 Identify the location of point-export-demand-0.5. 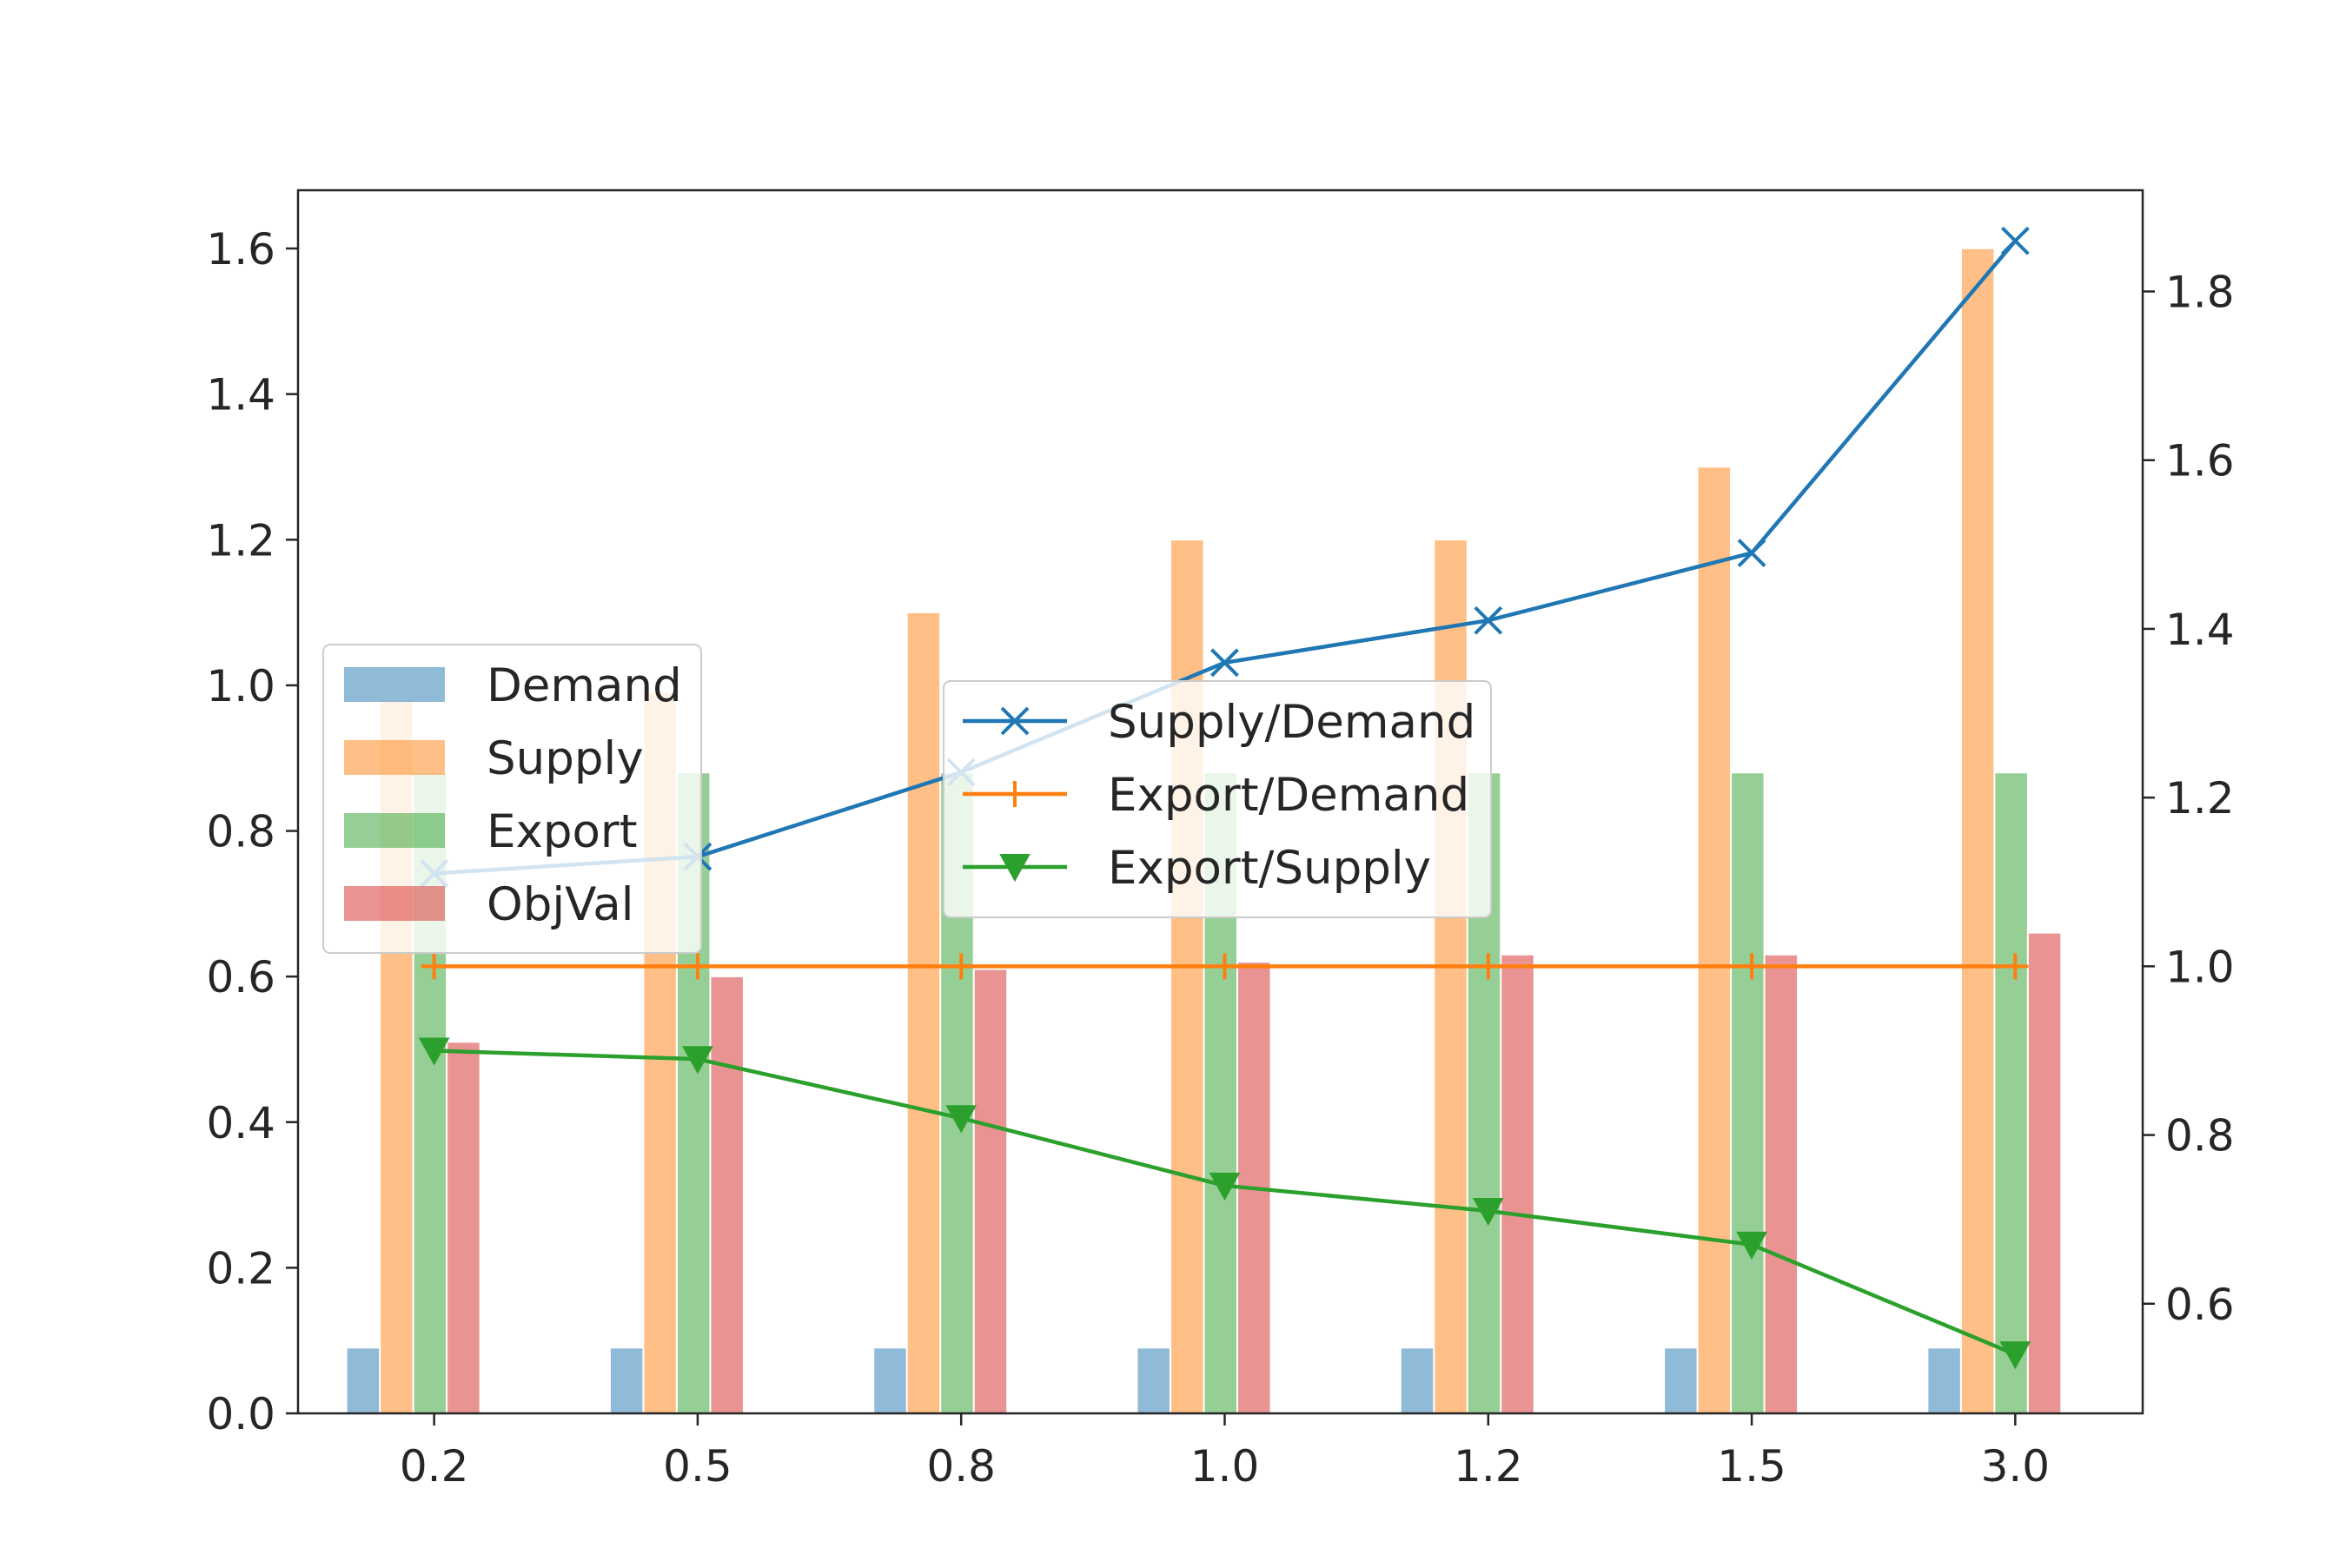
(697, 966).